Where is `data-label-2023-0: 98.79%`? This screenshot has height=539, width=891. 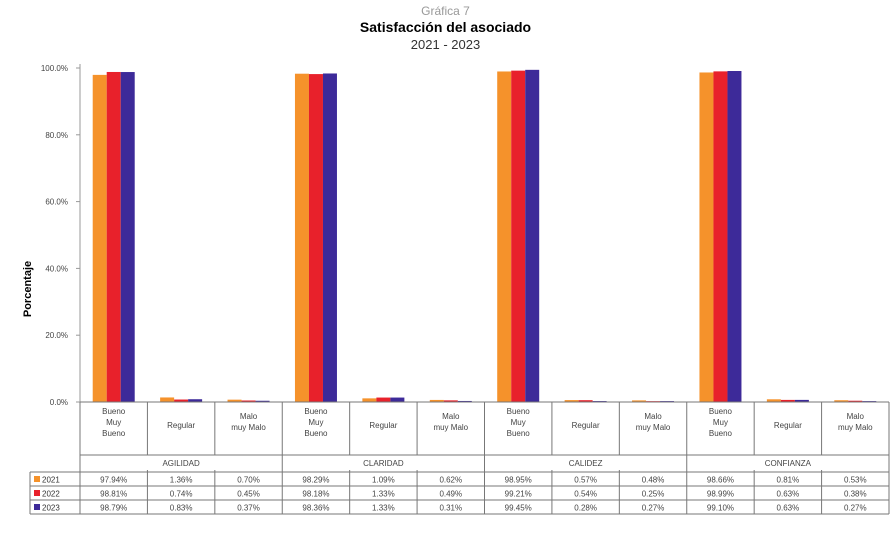 data-label-2023-0: 98.79% is located at coordinates (113, 508).